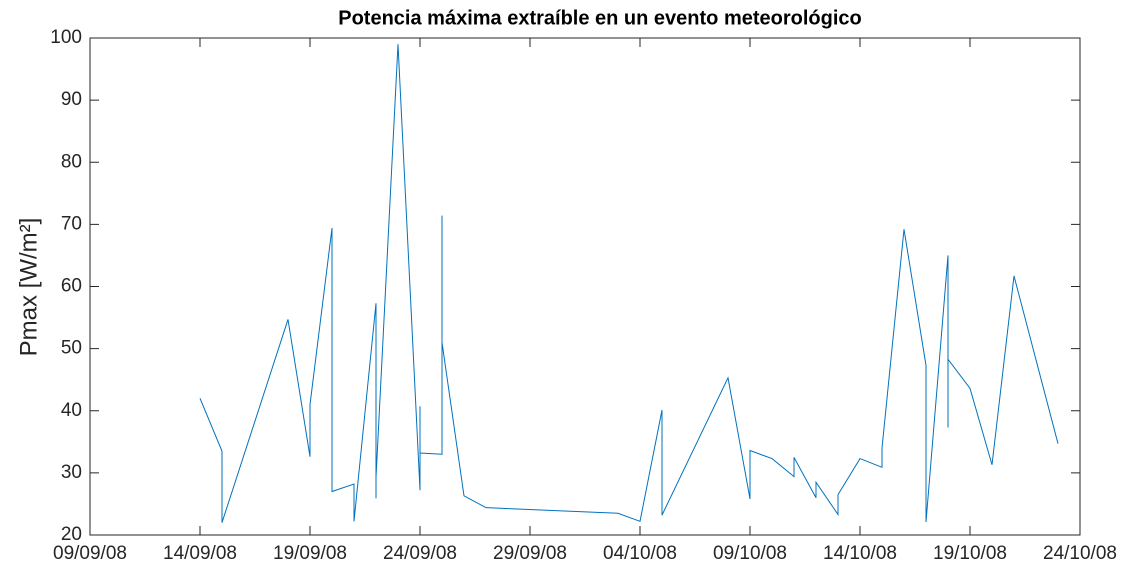 Image resolution: width=1135 pixels, height=571 pixels. What do you see at coordinates (28, 287) in the screenshot?
I see `y-axis-label: Pmax [W/m²]` at bounding box center [28, 287].